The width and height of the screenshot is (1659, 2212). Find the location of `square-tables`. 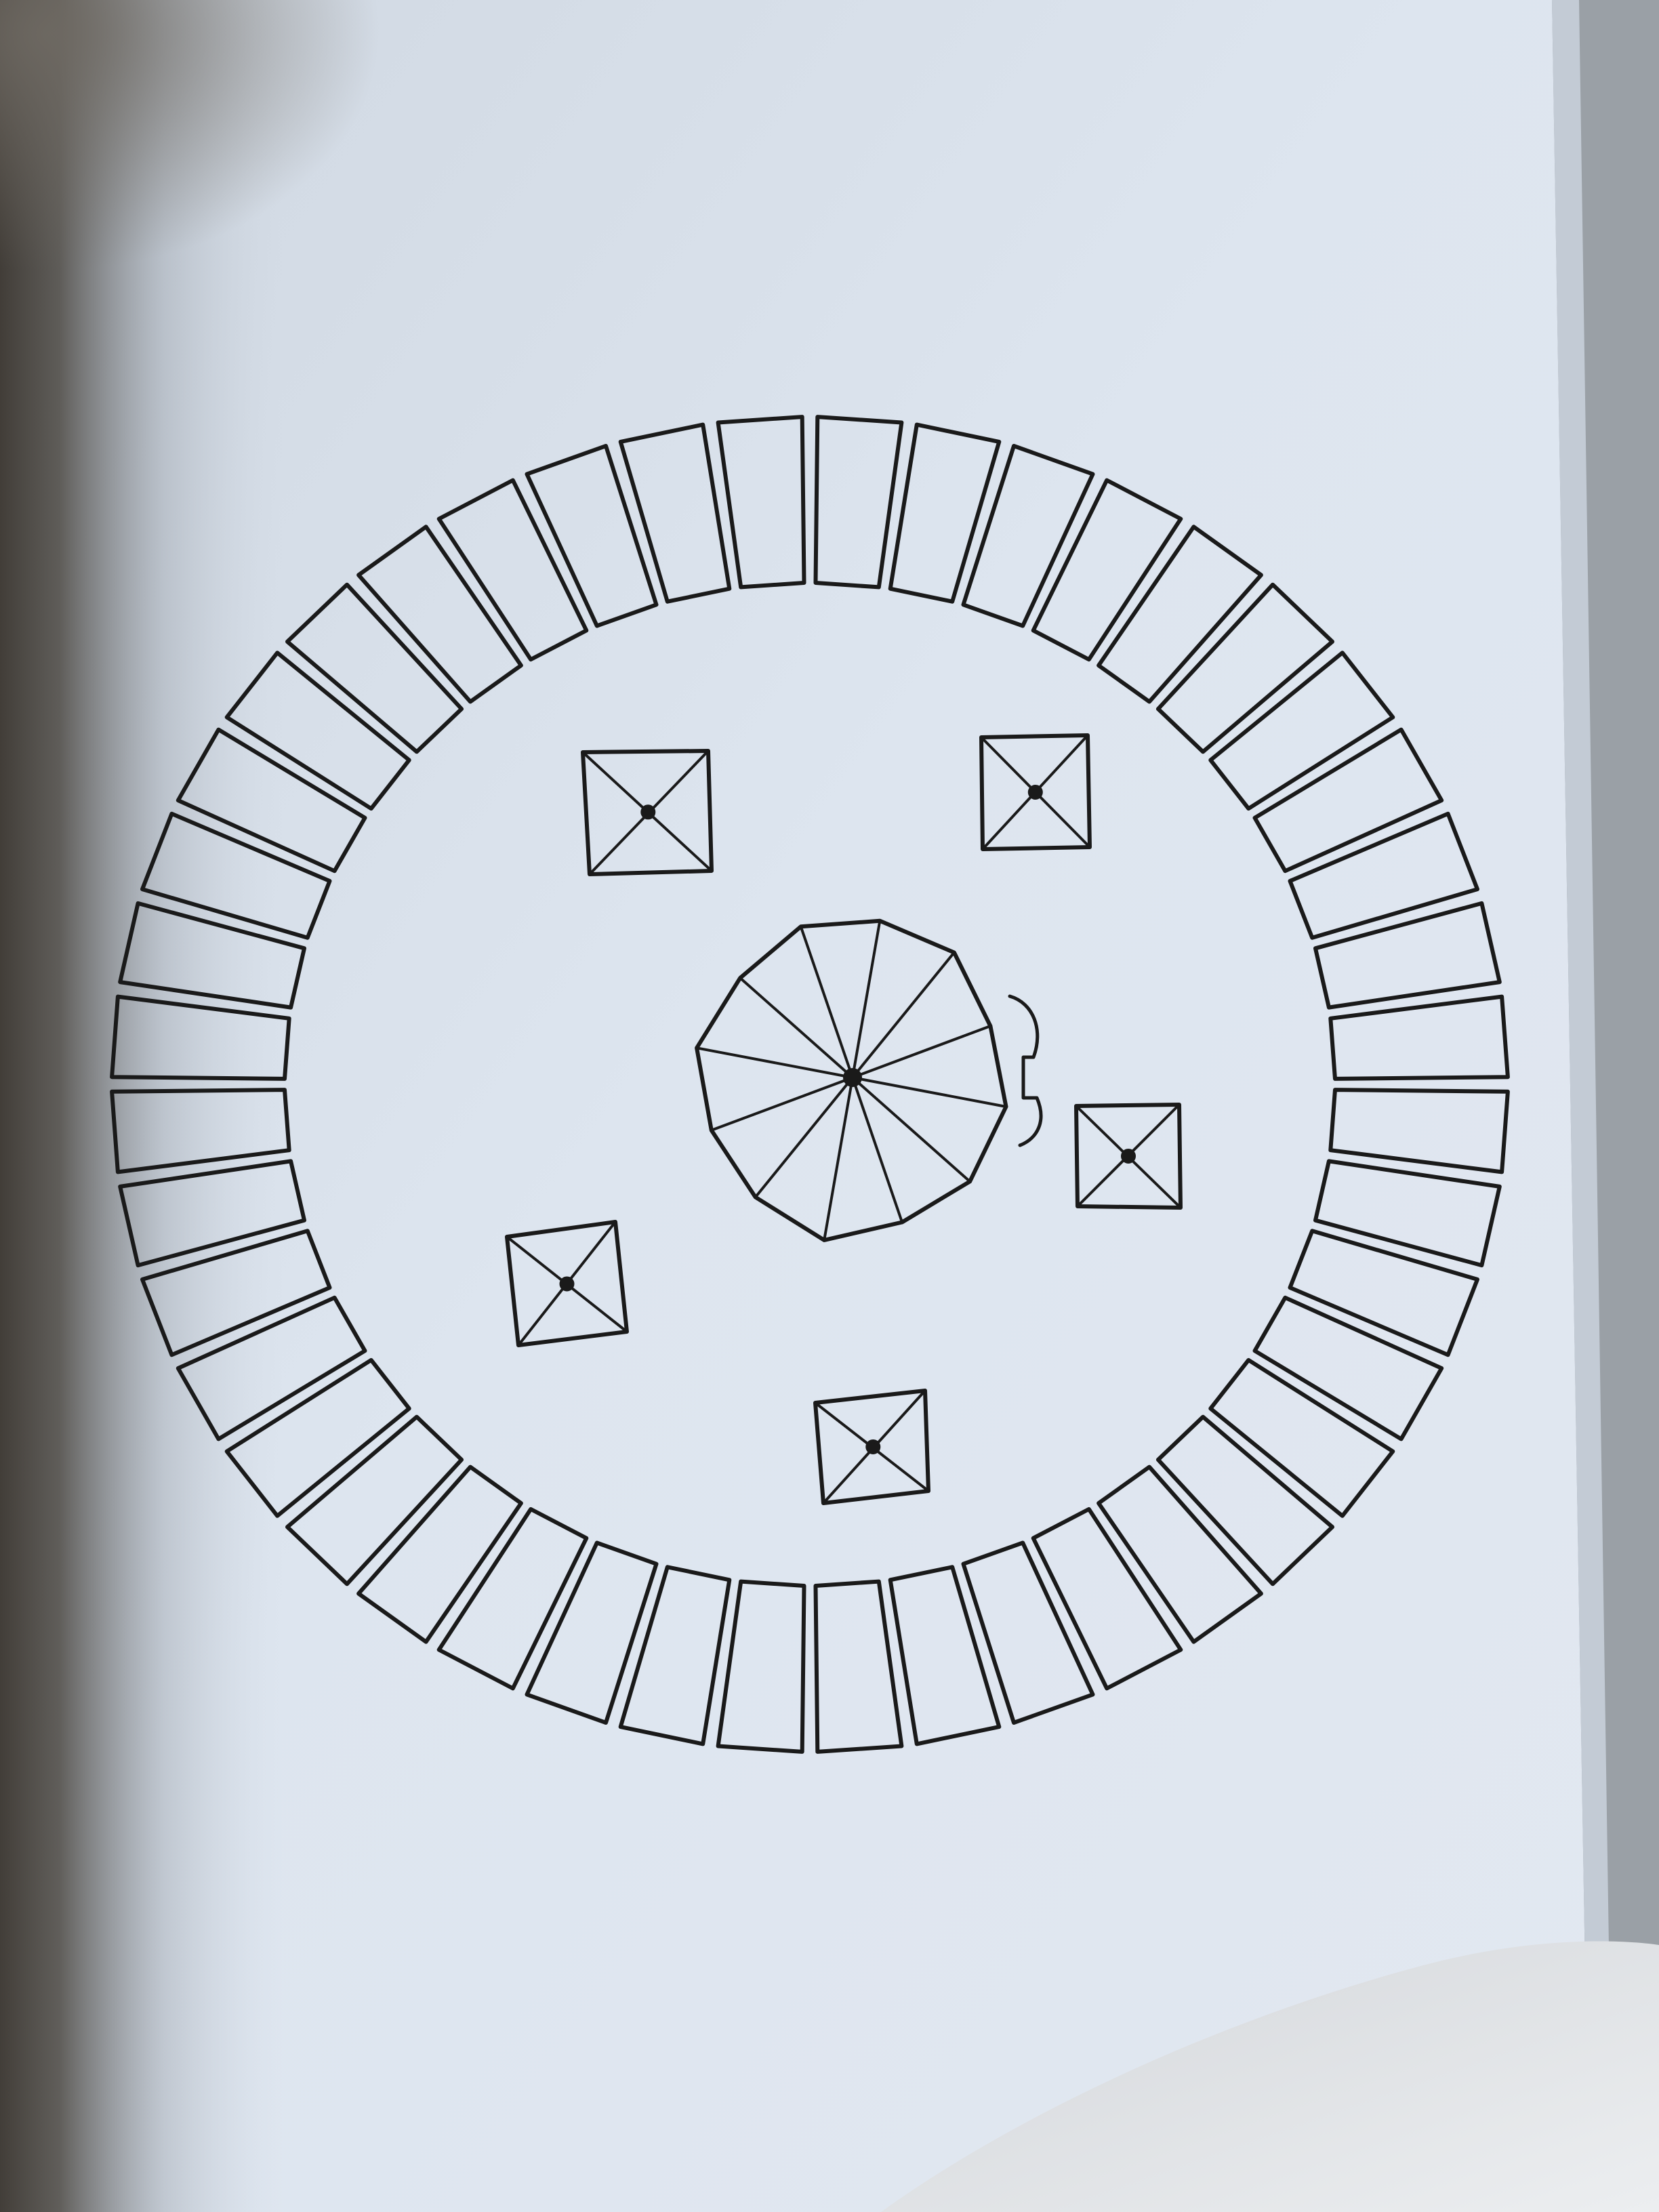

square-tables is located at coordinates (844, 1119).